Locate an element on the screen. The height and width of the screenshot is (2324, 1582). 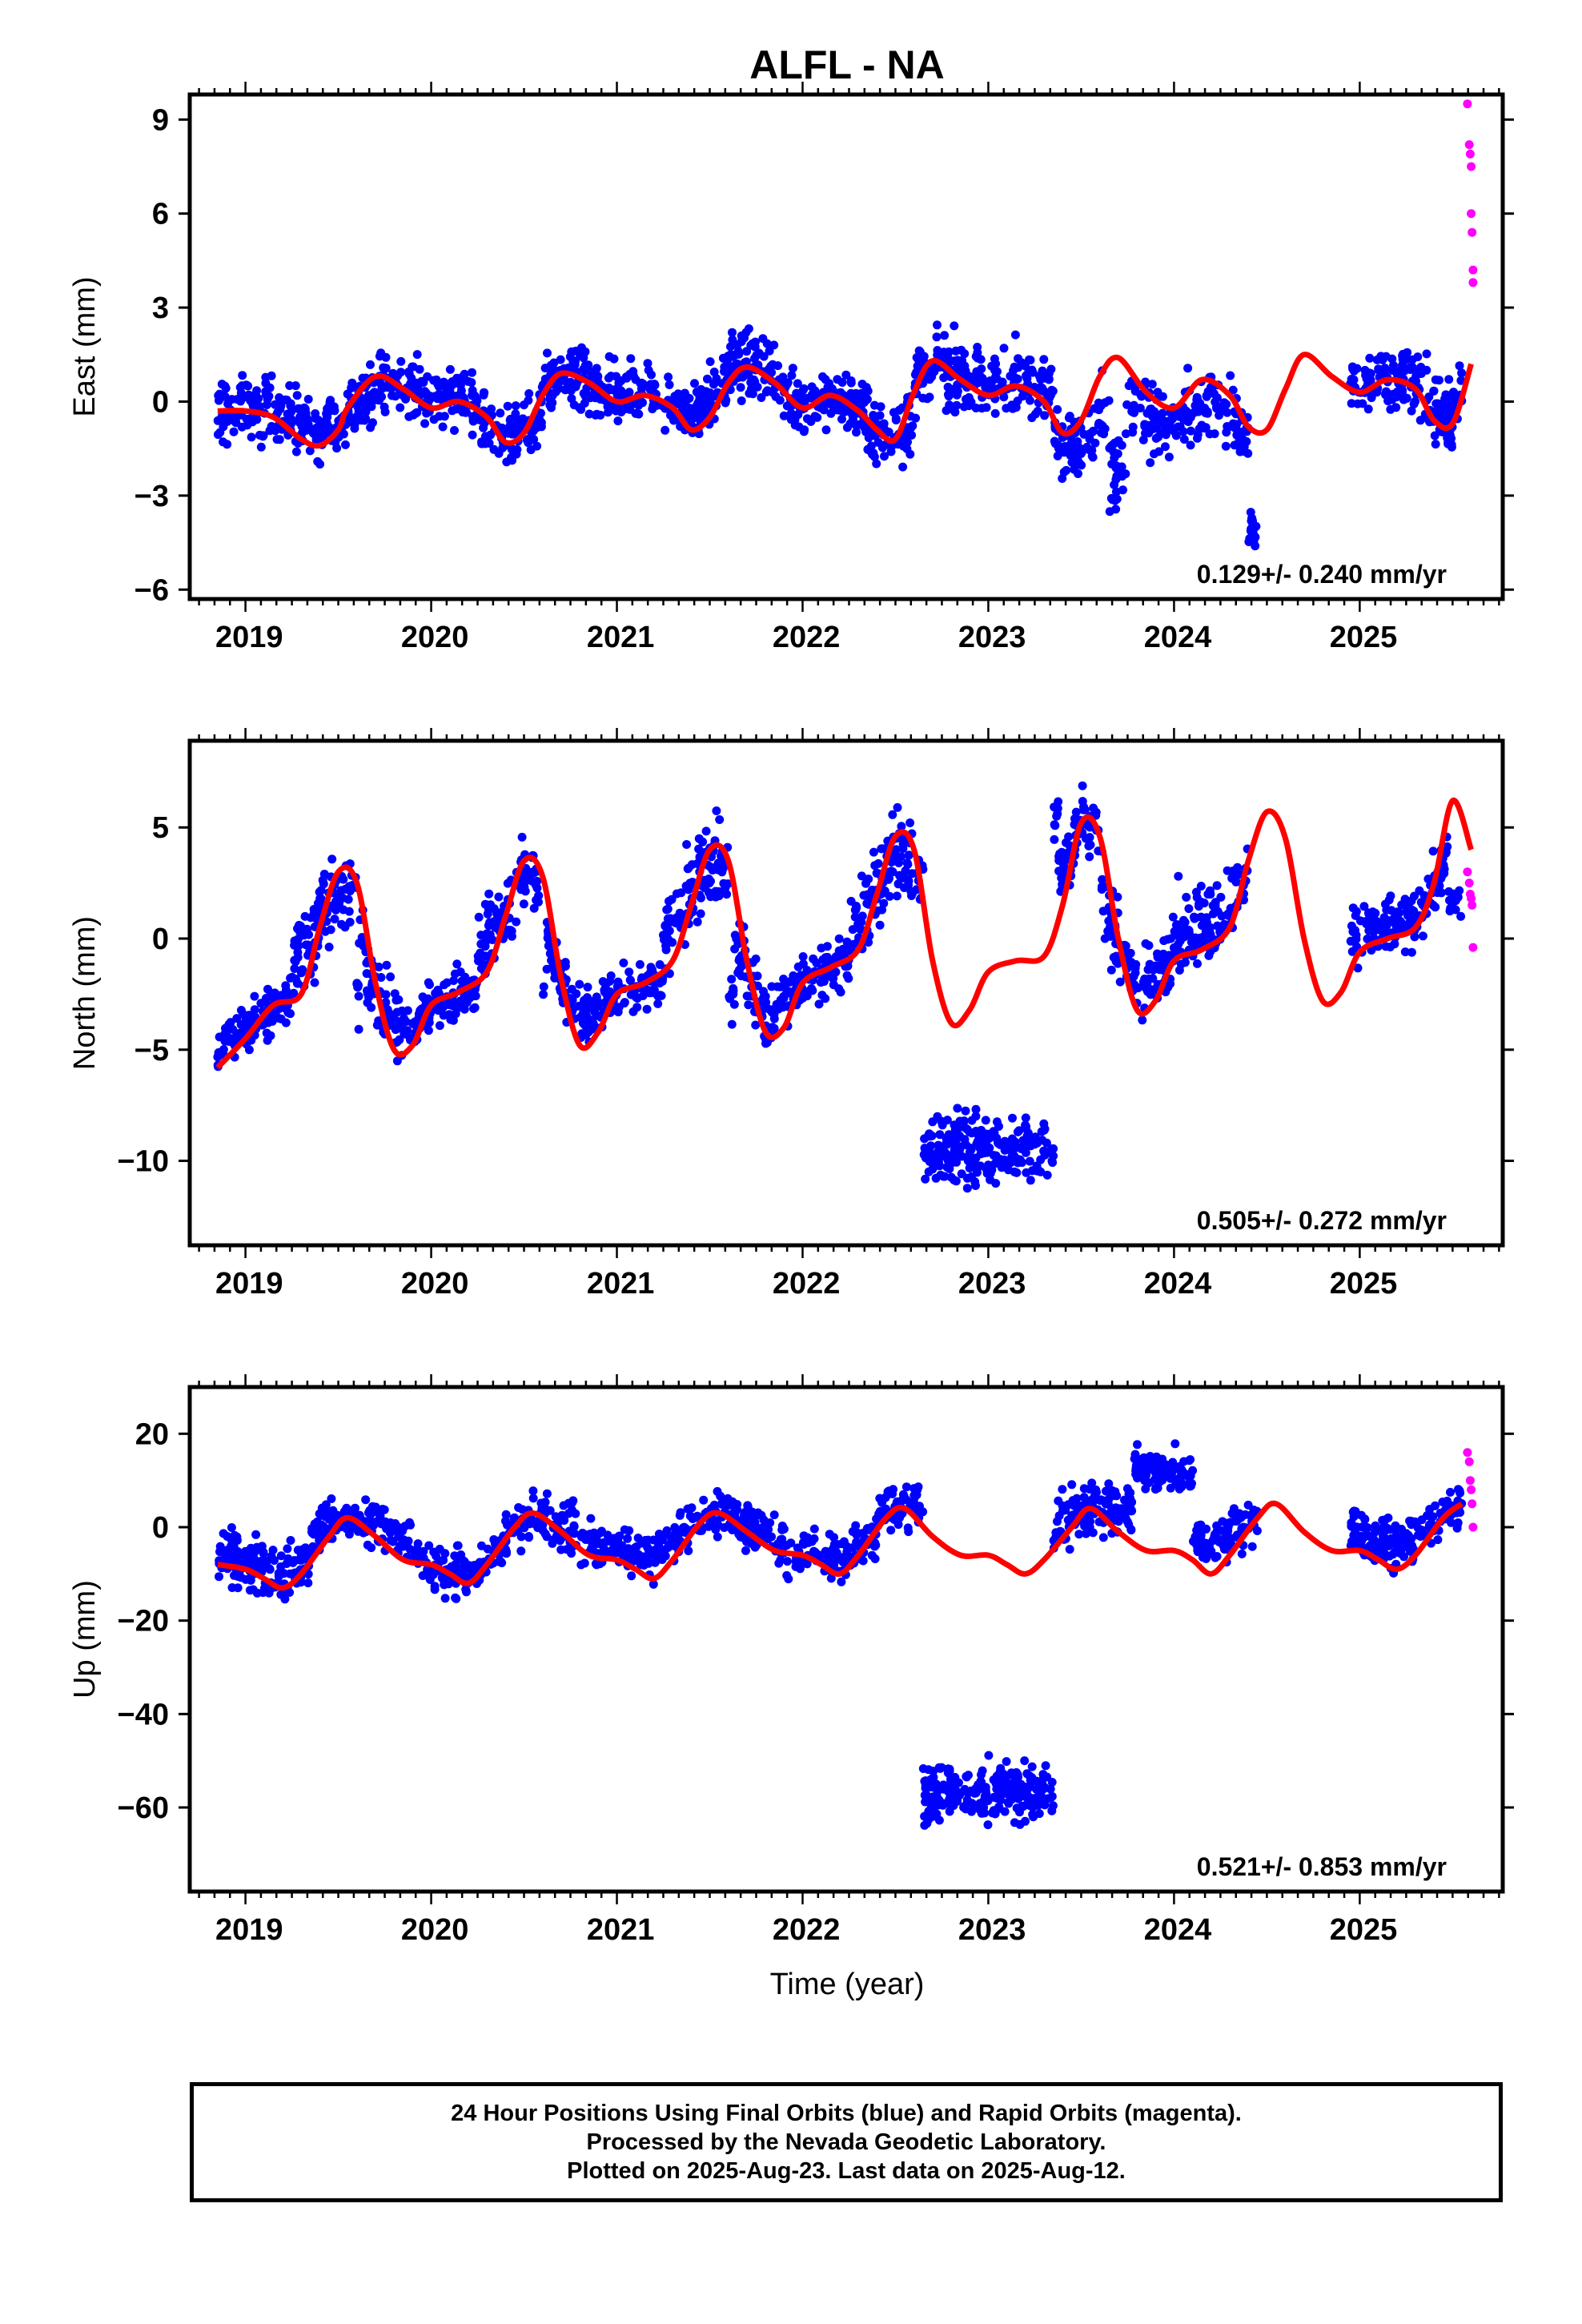
x-tick-label: 2025 is located at coordinates (1364, 637).